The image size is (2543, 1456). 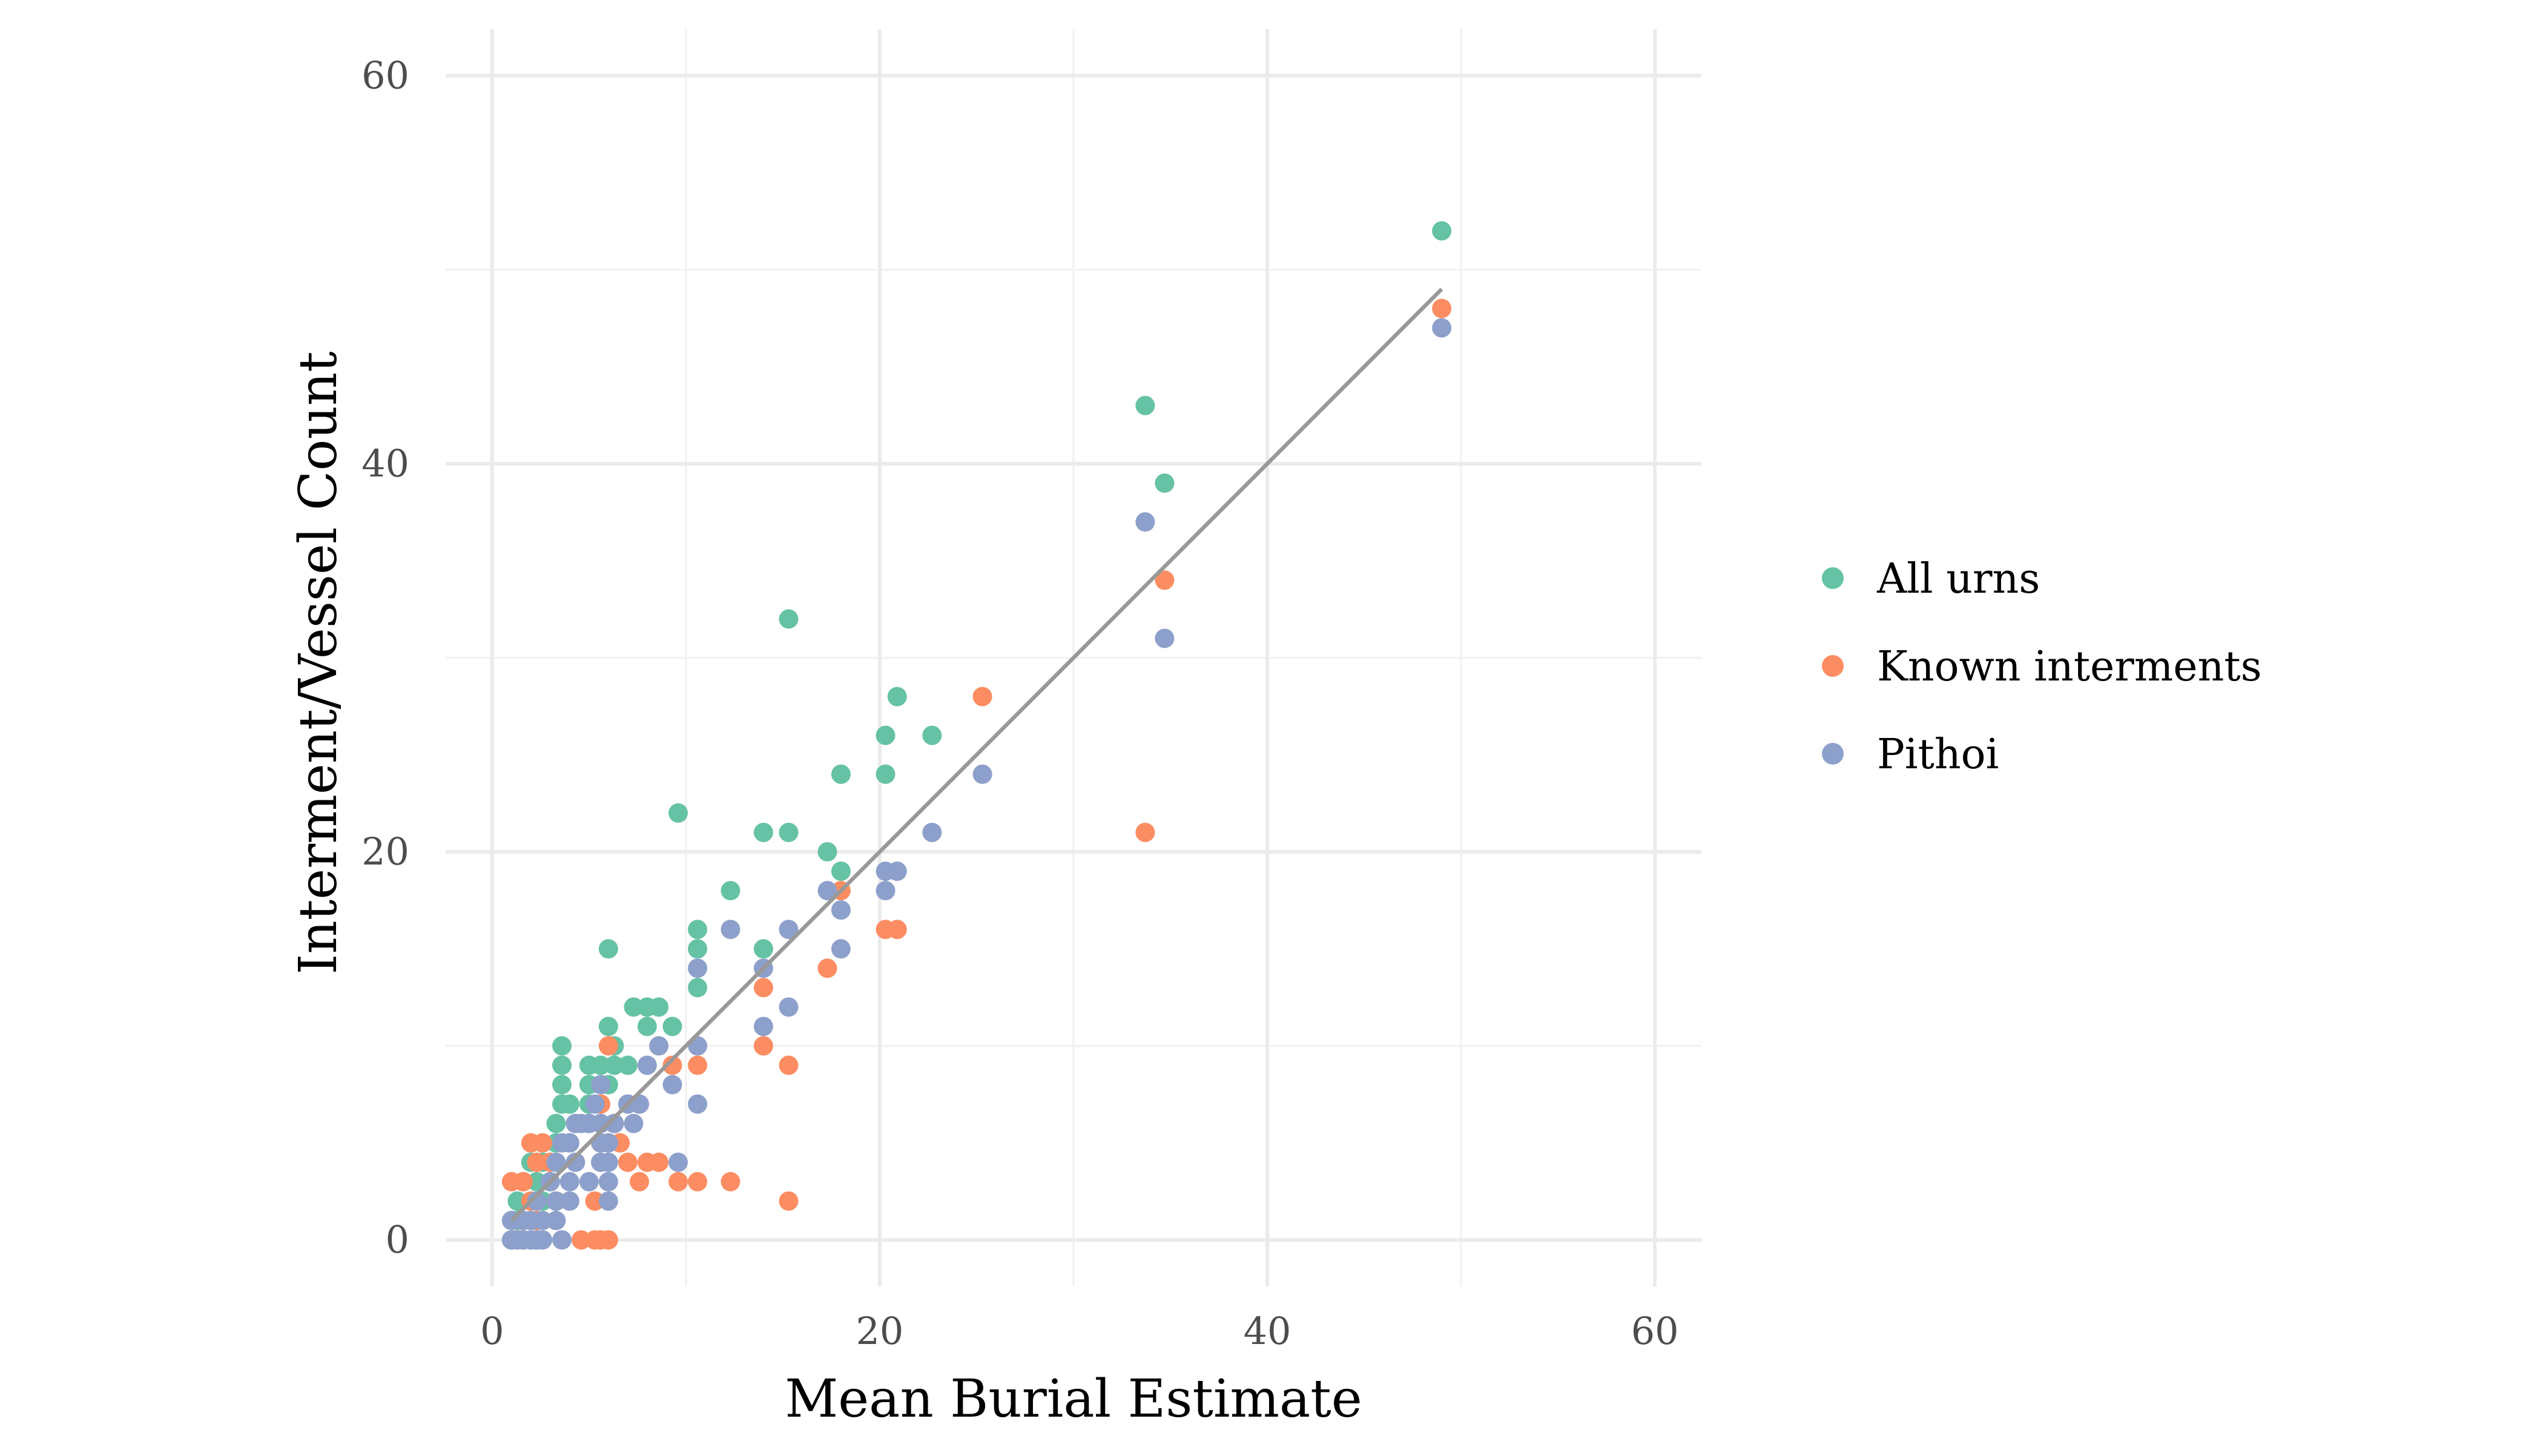 What do you see at coordinates (1074, 1399) in the screenshot?
I see `x-axis-title: Mean Burial Estimate` at bounding box center [1074, 1399].